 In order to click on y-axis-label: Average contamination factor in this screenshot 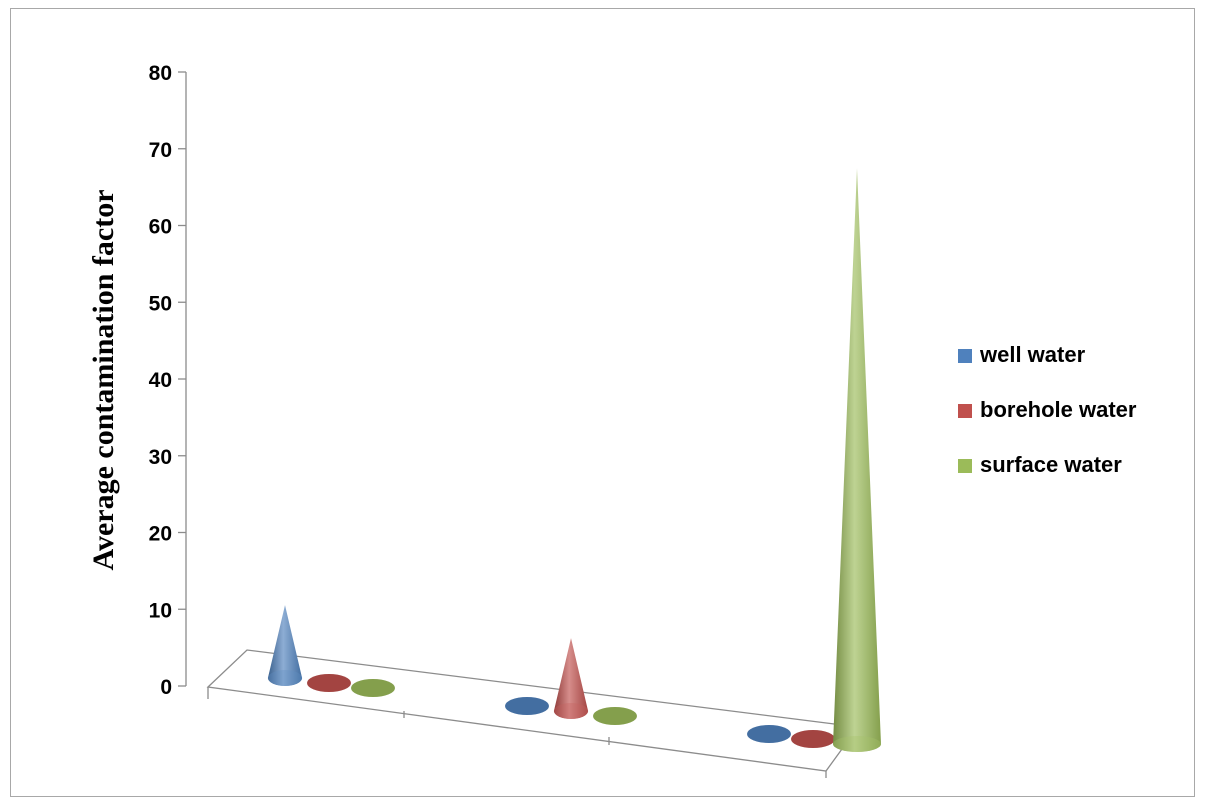, I will do `click(103, 379)`.